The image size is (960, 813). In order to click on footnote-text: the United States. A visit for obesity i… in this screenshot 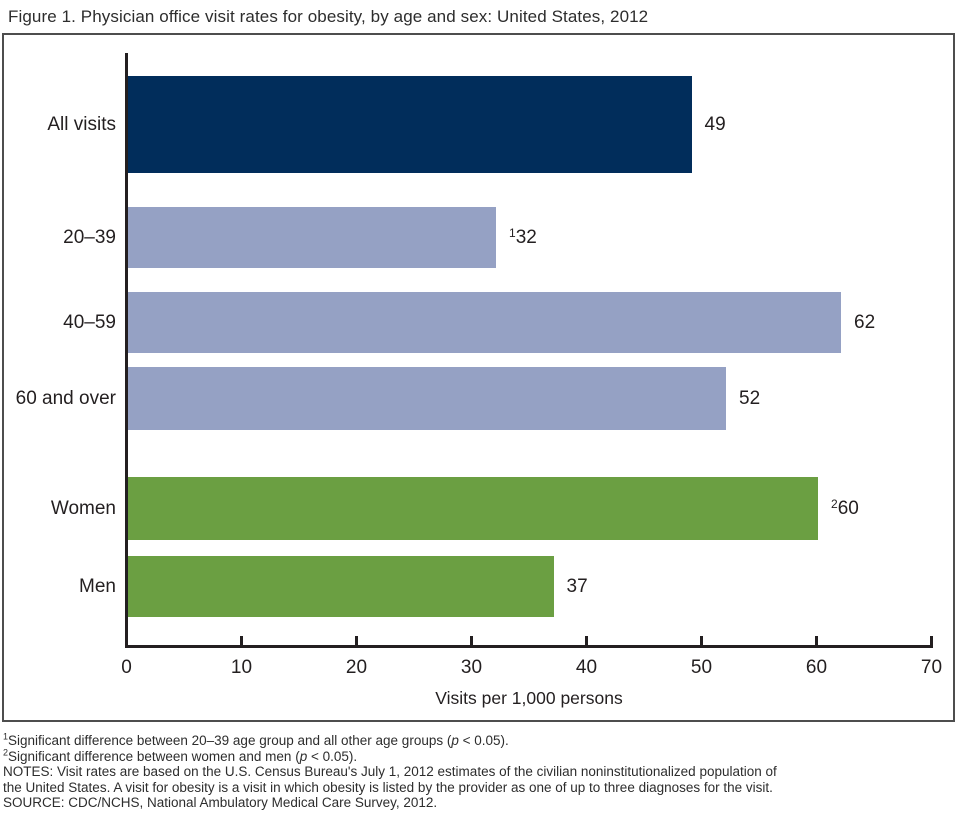, I will do `click(388, 787)`.